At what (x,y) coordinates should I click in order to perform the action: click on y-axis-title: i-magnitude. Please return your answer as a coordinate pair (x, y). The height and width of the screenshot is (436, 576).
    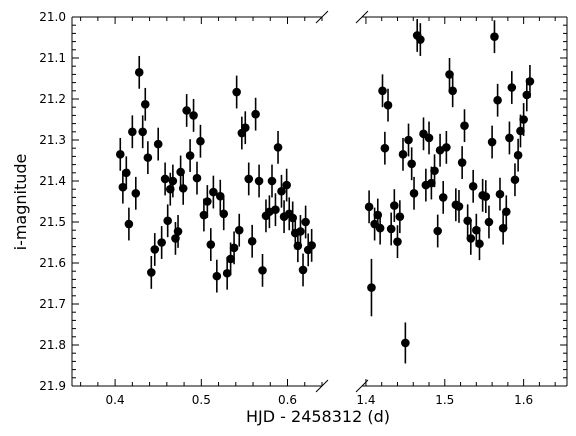
    Looking at the image, I should click on (20, 202).